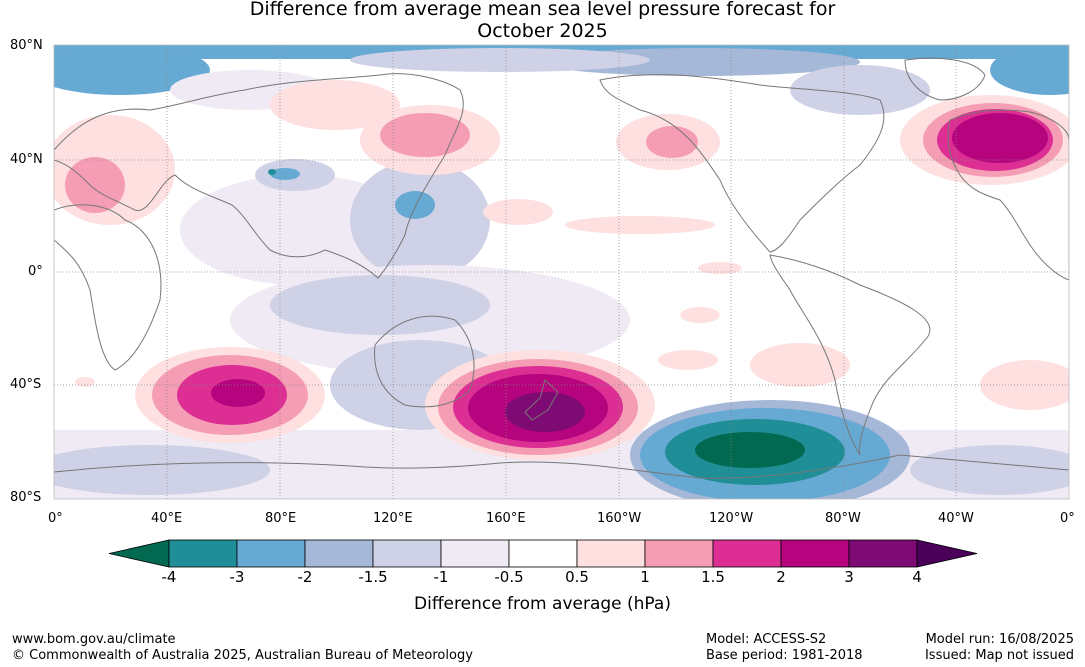 The width and height of the screenshot is (1085, 667). What do you see at coordinates (561, 80) in the screenshot?
I see `arctic-negative-band` at bounding box center [561, 80].